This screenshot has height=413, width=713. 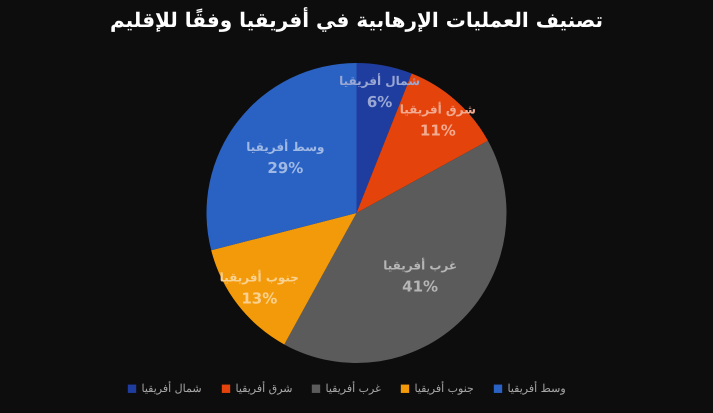 I want to click on slice-label: جنوب أفريقيا, so click(x=259, y=276).